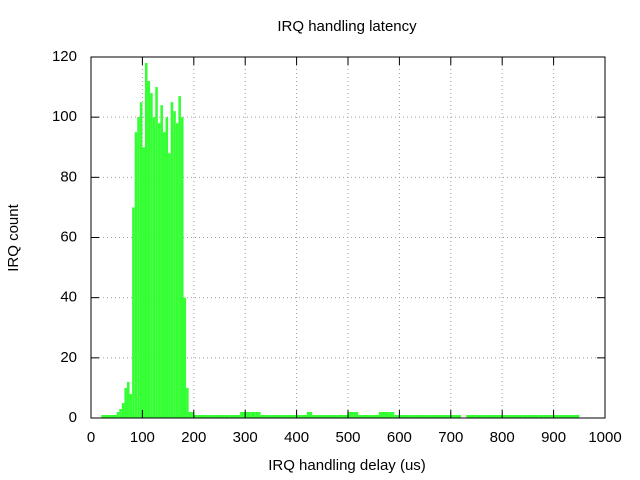  Describe the element at coordinates (68, 236) in the screenshot. I see `y-tick-label: 60` at that location.